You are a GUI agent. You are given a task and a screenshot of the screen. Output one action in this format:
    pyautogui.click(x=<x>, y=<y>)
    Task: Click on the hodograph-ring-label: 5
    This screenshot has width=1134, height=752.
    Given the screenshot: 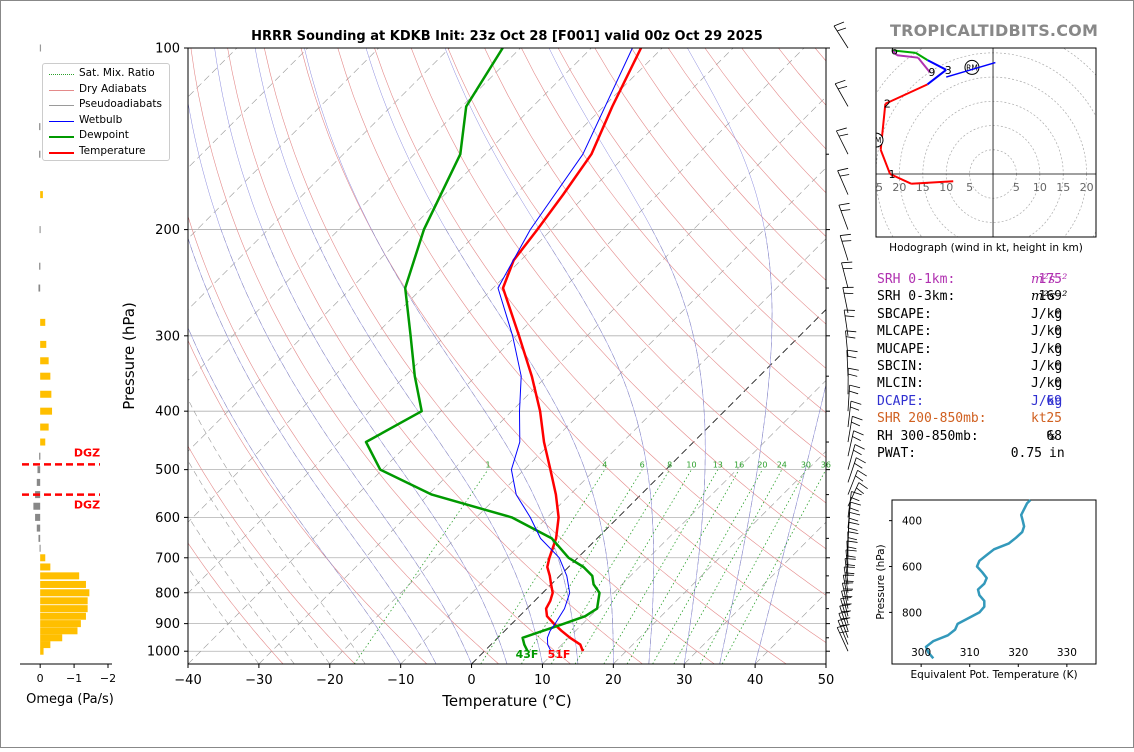 What is the action you would take?
    pyautogui.click(x=1016, y=187)
    